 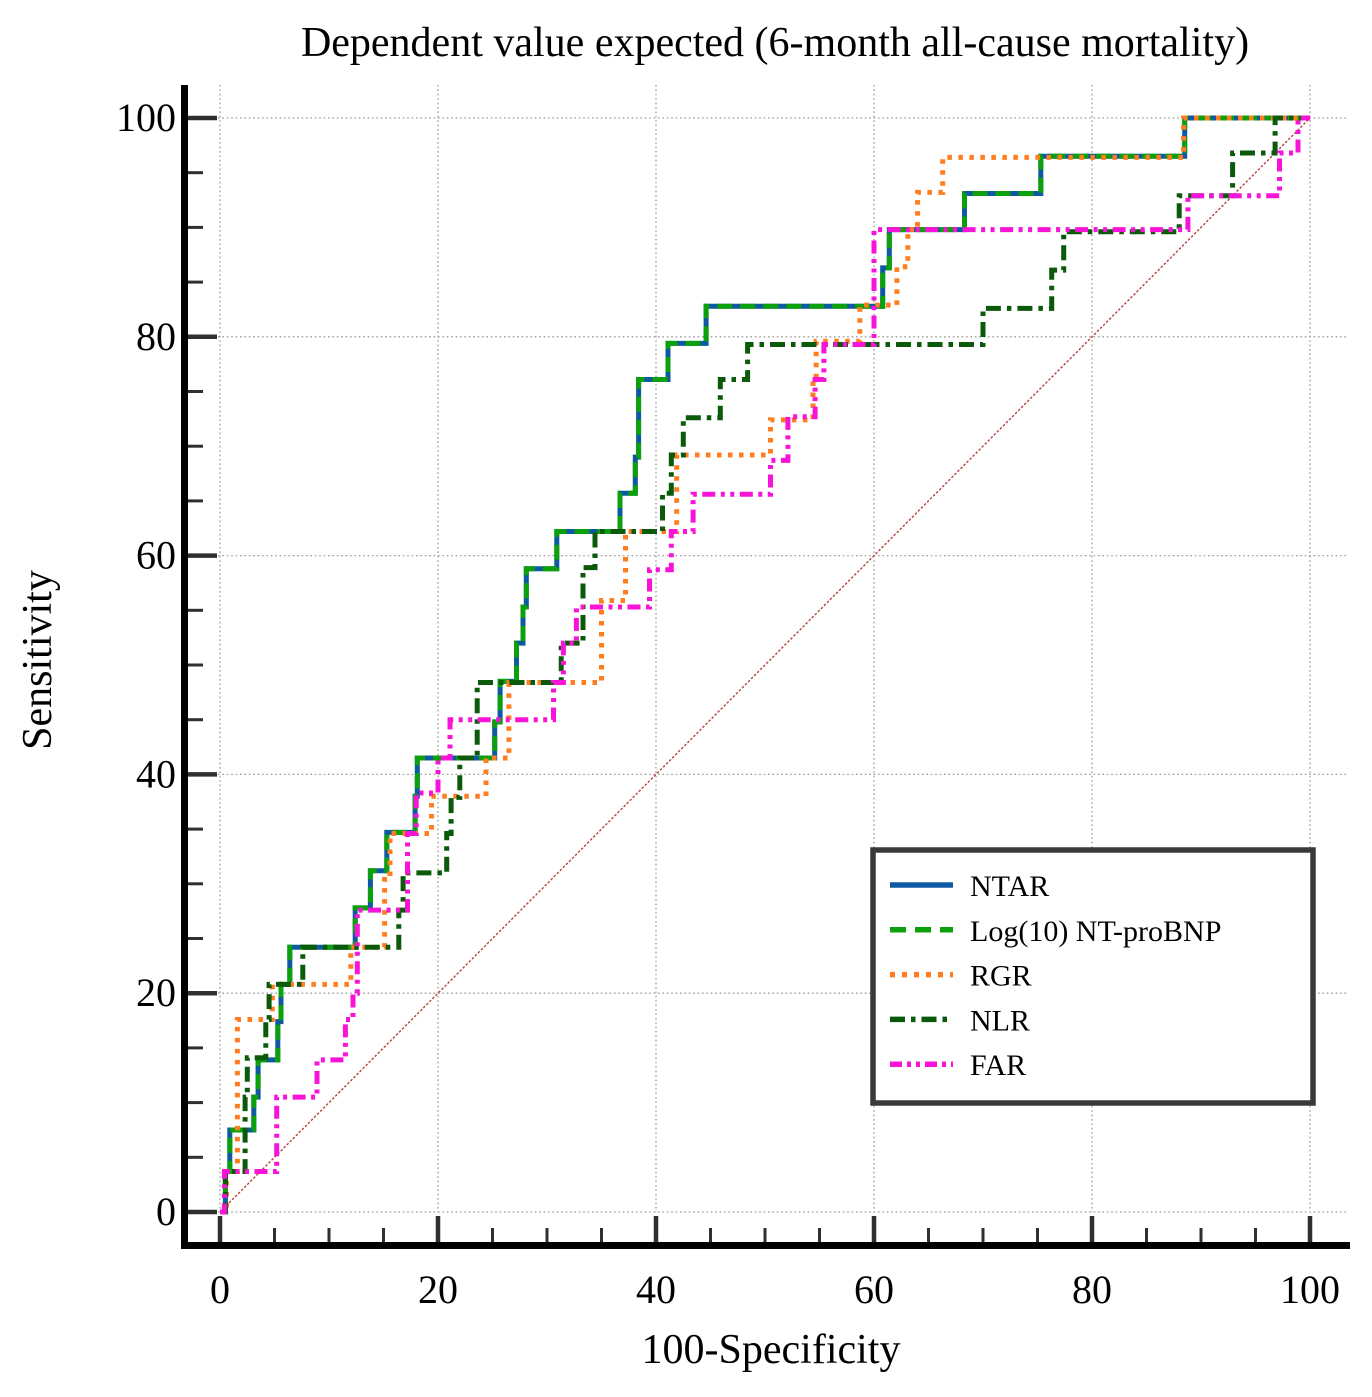 I want to click on x-tick-label: 80, so click(x=1092, y=1289).